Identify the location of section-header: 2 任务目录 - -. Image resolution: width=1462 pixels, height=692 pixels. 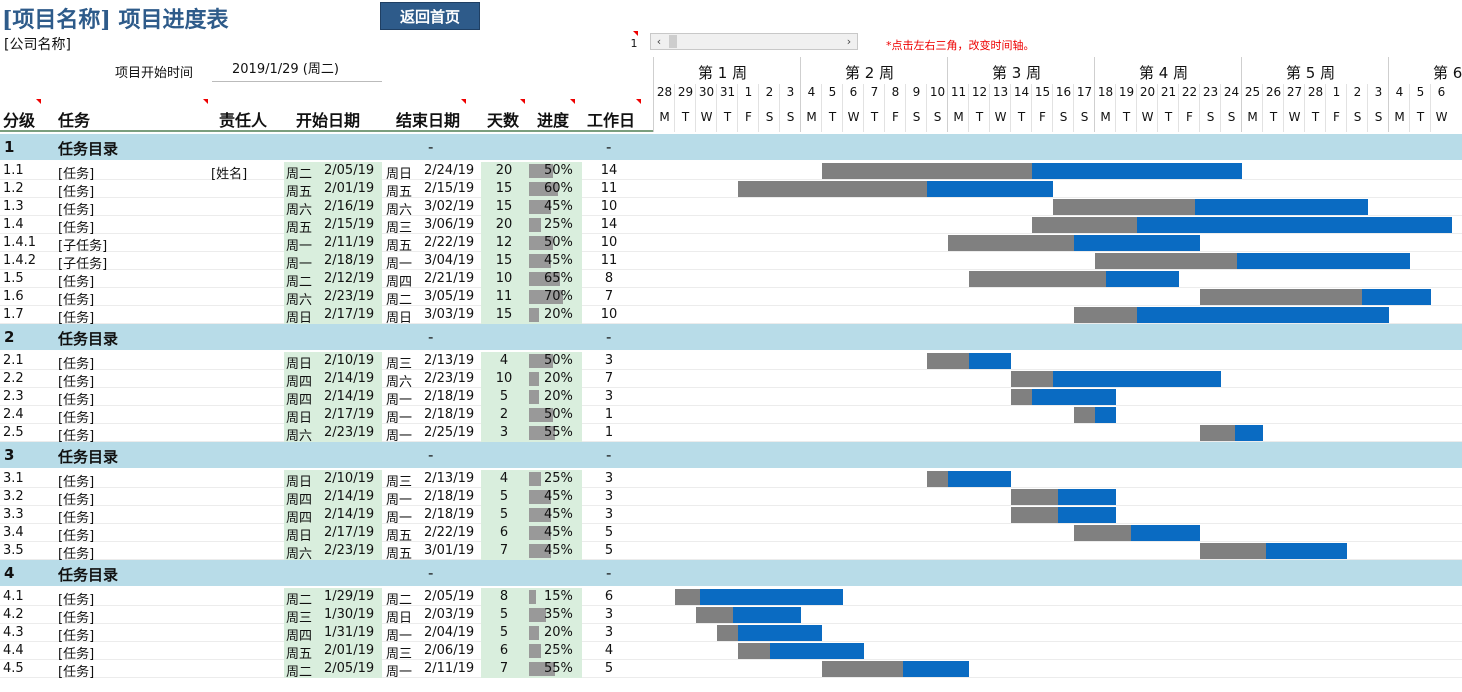
(731, 337).